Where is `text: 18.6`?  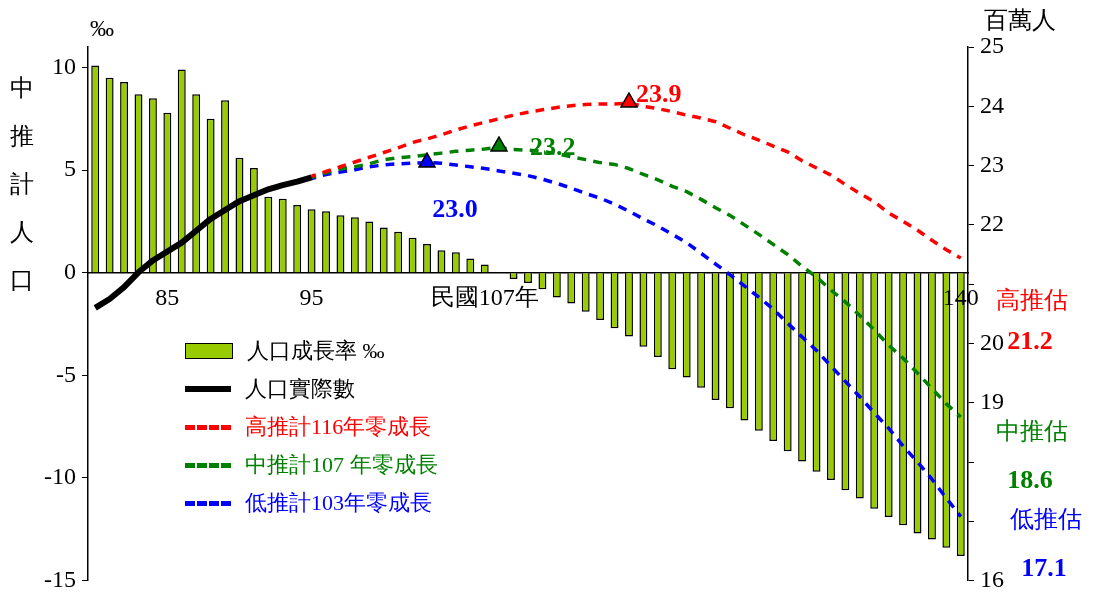
text: 18.6 is located at coordinates (1030, 479).